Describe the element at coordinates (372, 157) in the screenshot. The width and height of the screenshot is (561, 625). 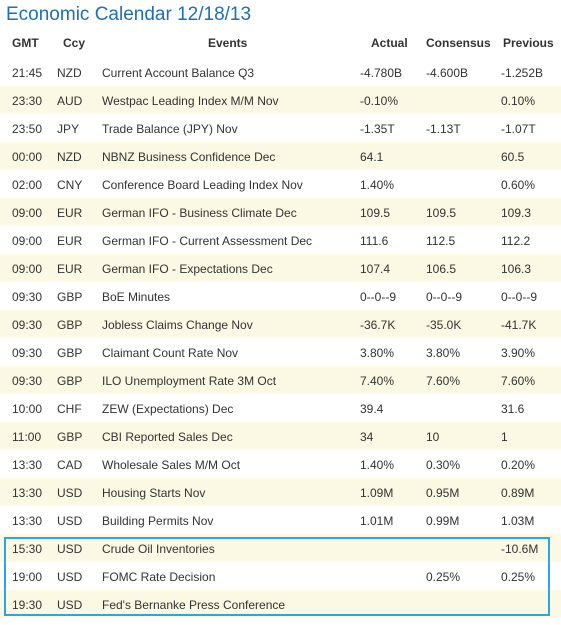
I see `cell-actual: 64.1` at that location.